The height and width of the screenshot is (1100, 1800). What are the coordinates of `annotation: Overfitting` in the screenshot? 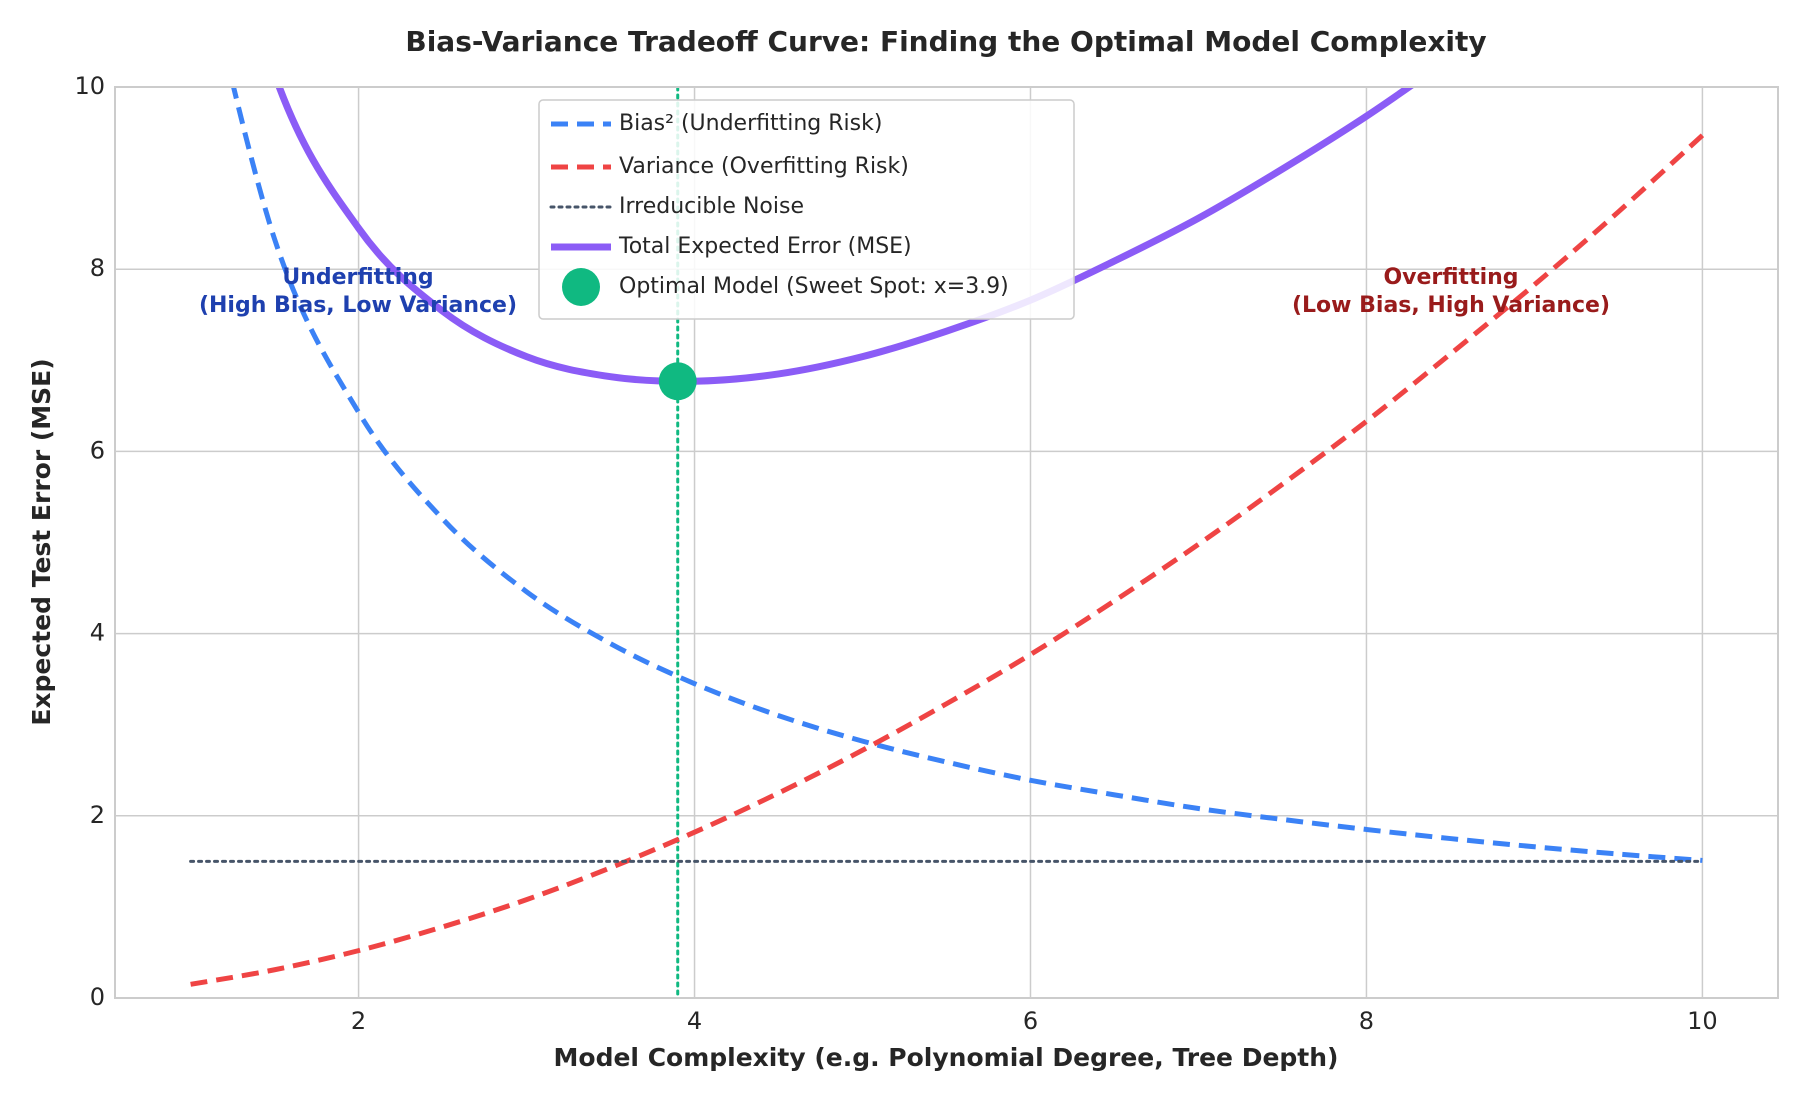 It's located at (1450, 277).